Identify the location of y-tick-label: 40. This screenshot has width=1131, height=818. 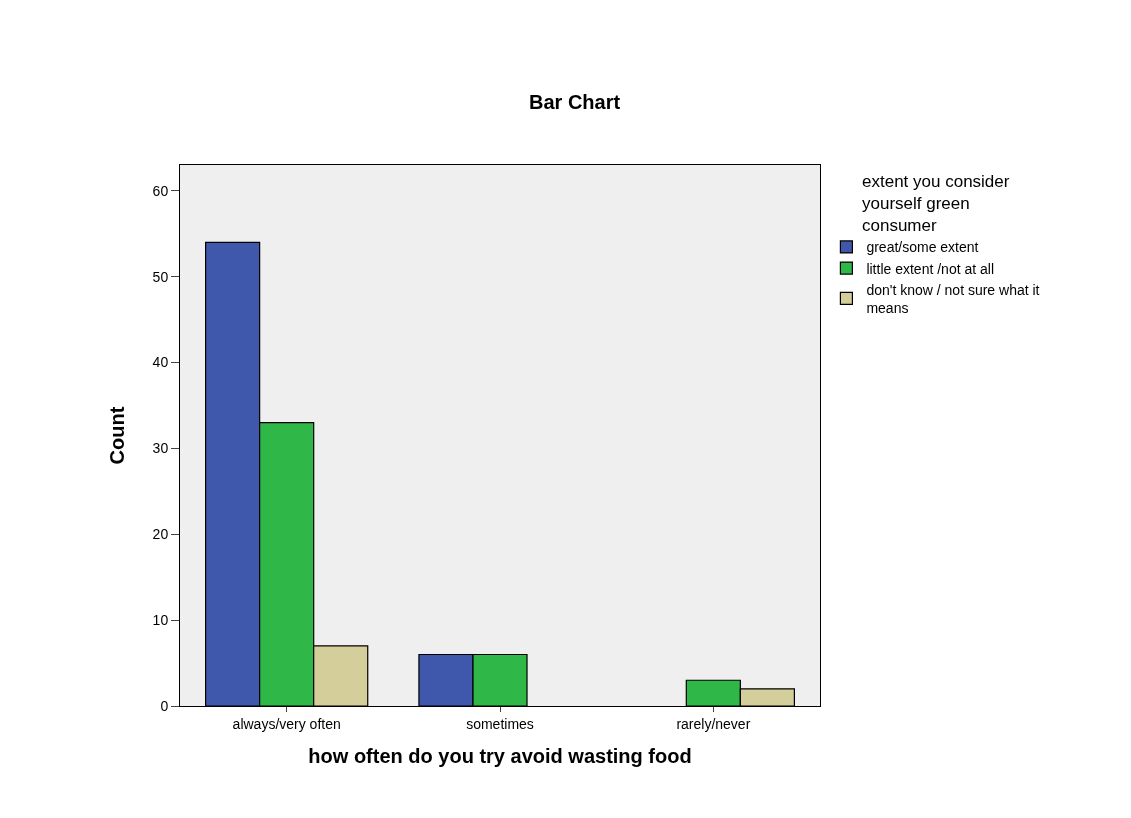
(160, 362).